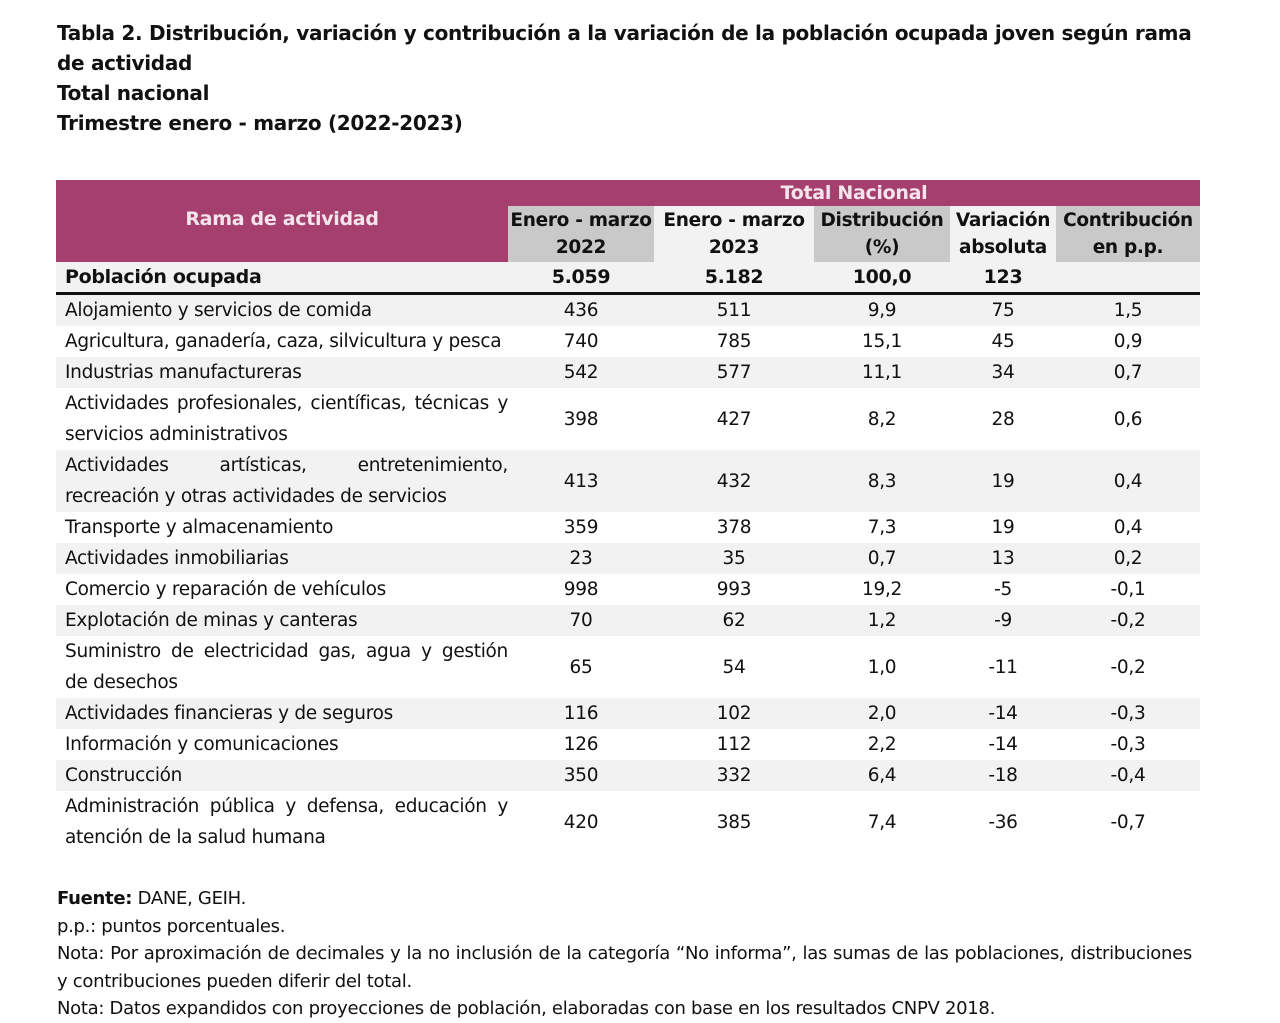  What do you see at coordinates (882, 234) in the screenshot?
I see `header-distribucion: Distribución (%)` at bounding box center [882, 234].